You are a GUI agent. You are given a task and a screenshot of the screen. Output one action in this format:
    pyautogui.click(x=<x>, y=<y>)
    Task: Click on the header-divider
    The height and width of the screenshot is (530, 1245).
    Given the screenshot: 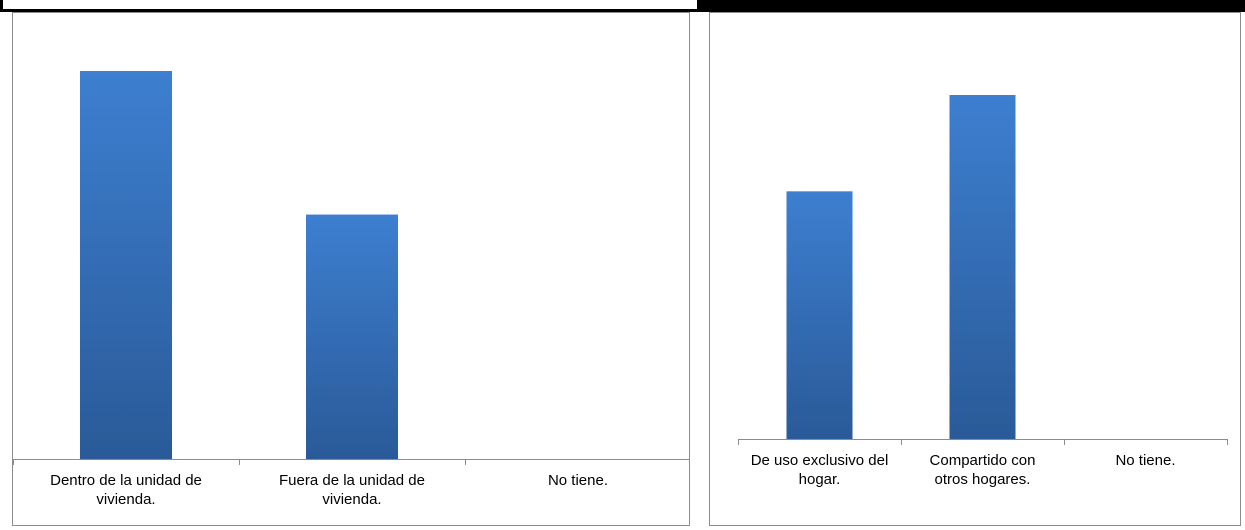 What is the action you would take?
    pyautogui.click(x=699, y=6)
    